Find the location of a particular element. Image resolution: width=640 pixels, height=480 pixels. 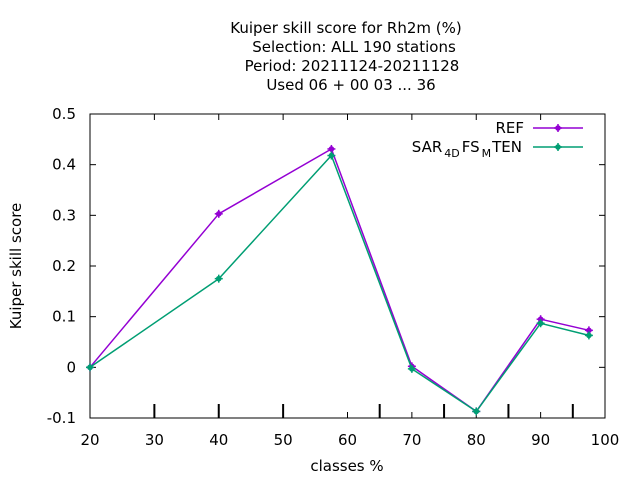

legend-label-sar-part5: TEN is located at coordinates (506, 147).